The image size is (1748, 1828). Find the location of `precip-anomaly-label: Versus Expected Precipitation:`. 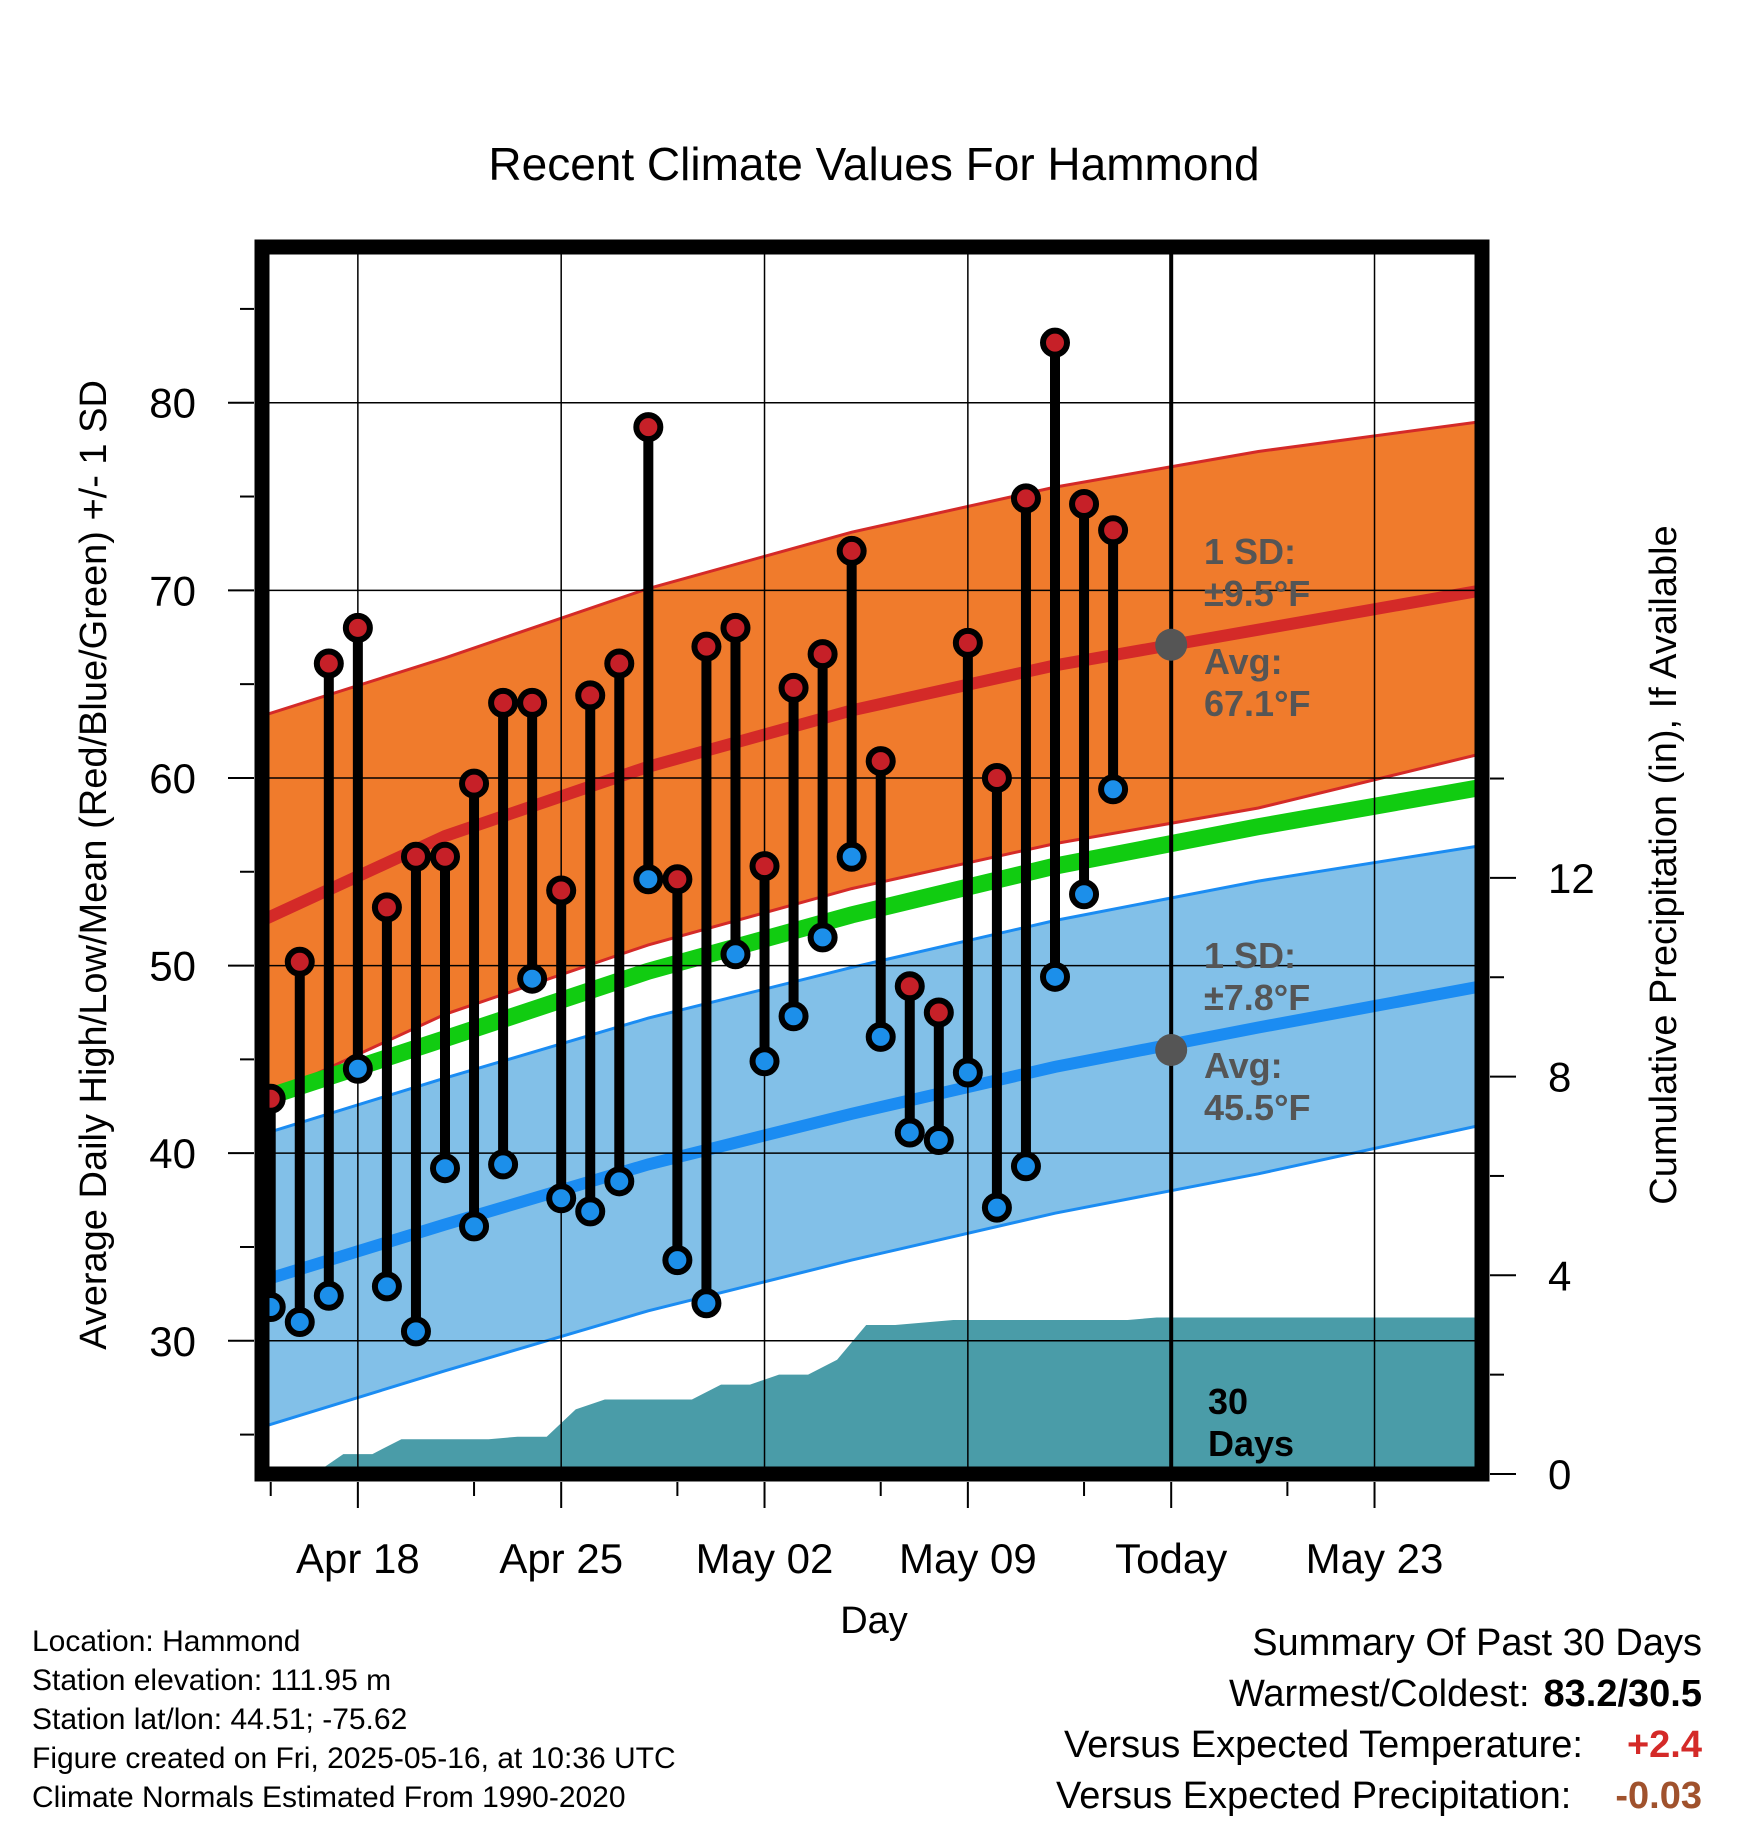

precip-anomaly-label: Versus Expected Precipitation: is located at coordinates (1313, 1796).